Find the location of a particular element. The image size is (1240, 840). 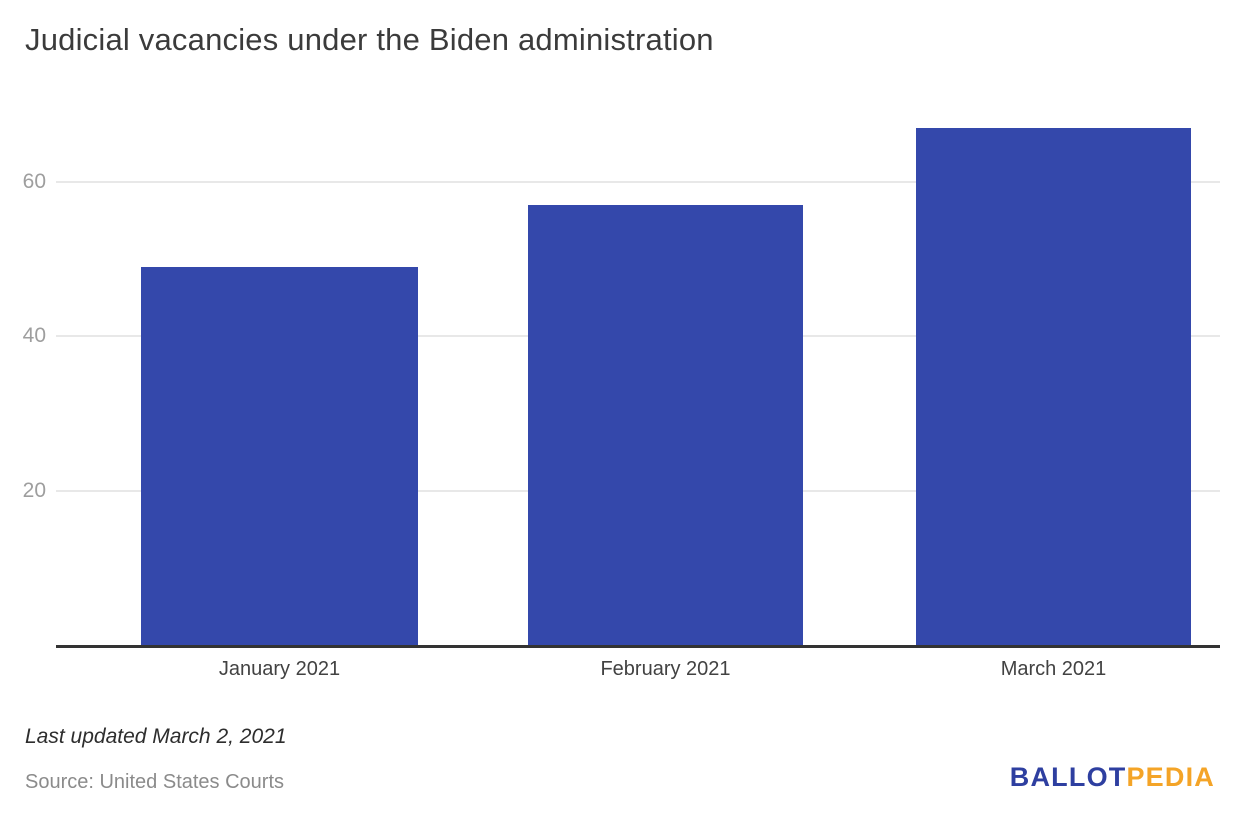

source-note: Source: United States Courts is located at coordinates (155, 782).